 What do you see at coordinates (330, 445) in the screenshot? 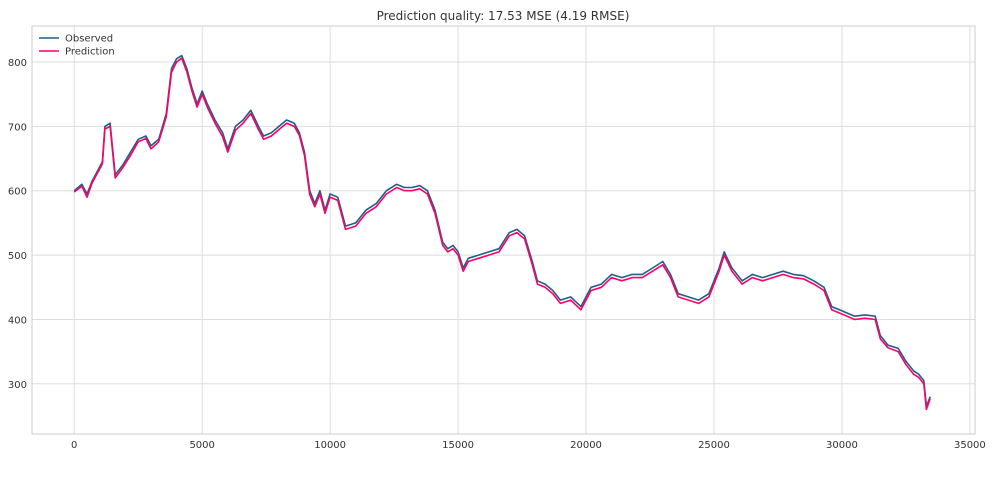
I see `x-tick-label: 10000` at bounding box center [330, 445].